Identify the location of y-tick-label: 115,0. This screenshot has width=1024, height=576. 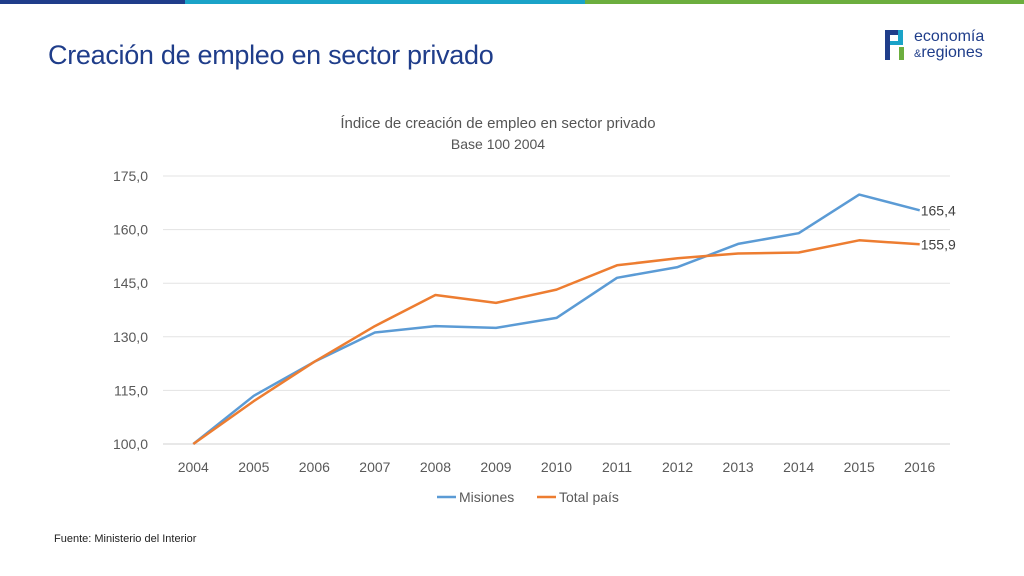
(131, 390).